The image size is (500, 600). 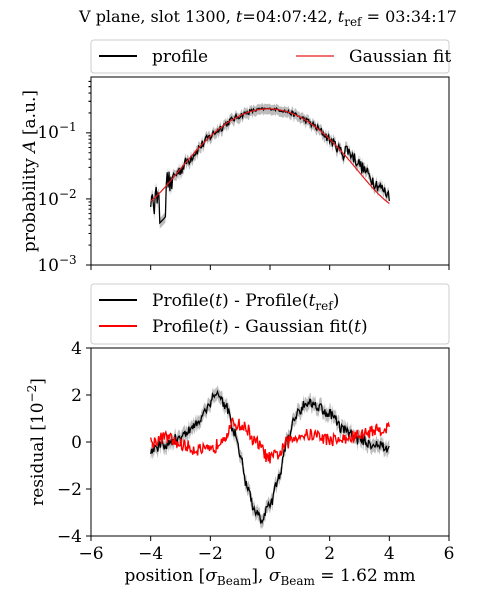 What do you see at coordinates (30, 171) in the screenshot?
I see `profile-y-axis-label: probability A [a.u.]` at bounding box center [30, 171].